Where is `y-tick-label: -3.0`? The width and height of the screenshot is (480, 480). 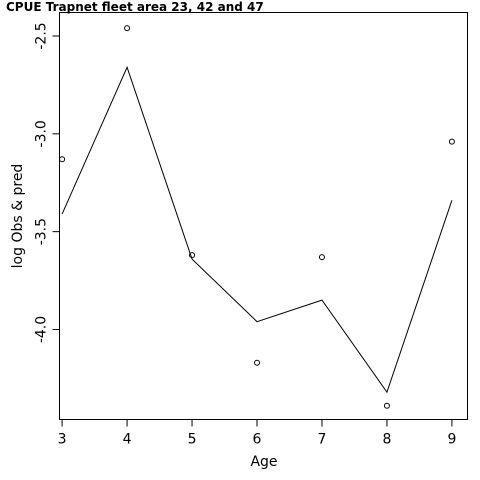 y-tick-label: -3.0 is located at coordinates (42, 133).